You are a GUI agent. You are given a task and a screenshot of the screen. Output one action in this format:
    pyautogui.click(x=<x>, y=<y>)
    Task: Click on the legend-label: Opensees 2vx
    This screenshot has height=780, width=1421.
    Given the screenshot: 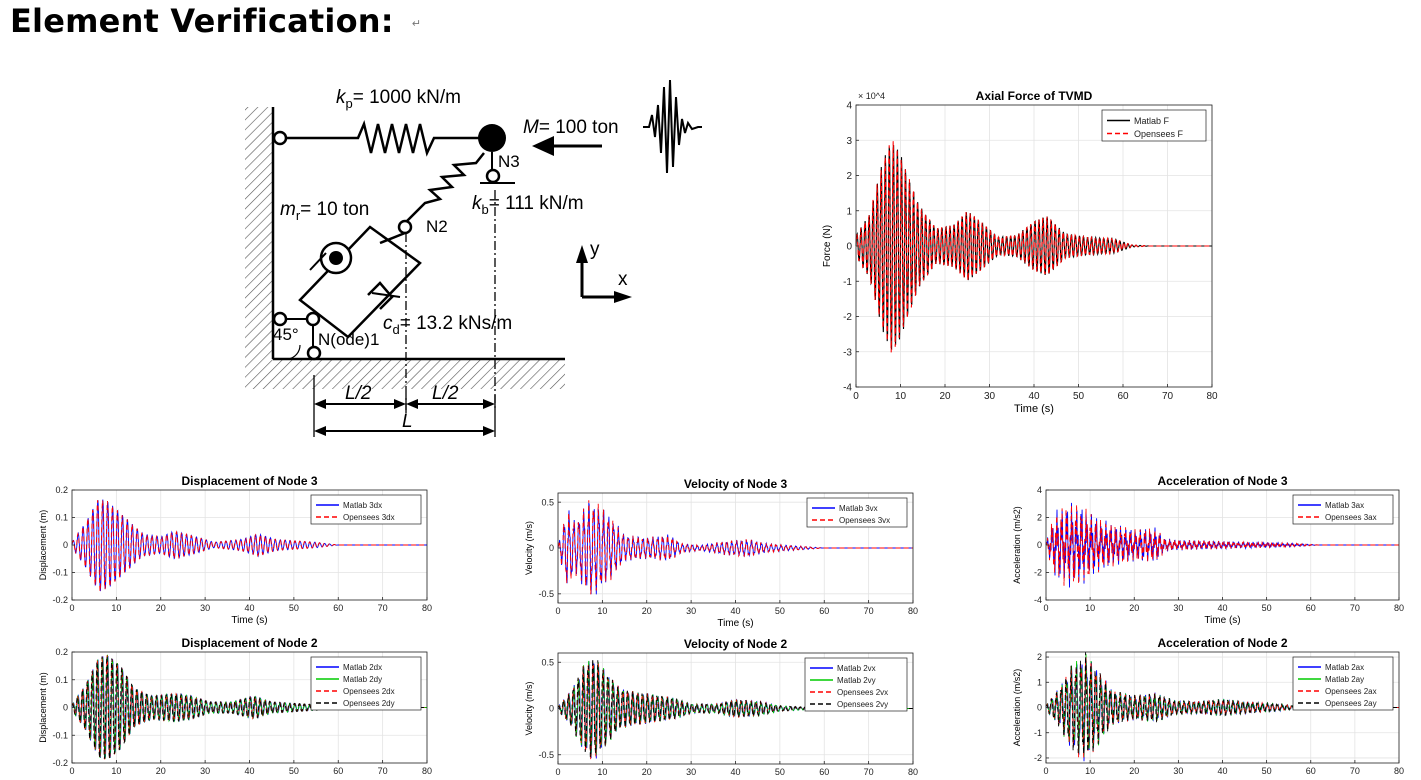 What is the action you would take?
    pyautogui.click(x=862, y=692)
    